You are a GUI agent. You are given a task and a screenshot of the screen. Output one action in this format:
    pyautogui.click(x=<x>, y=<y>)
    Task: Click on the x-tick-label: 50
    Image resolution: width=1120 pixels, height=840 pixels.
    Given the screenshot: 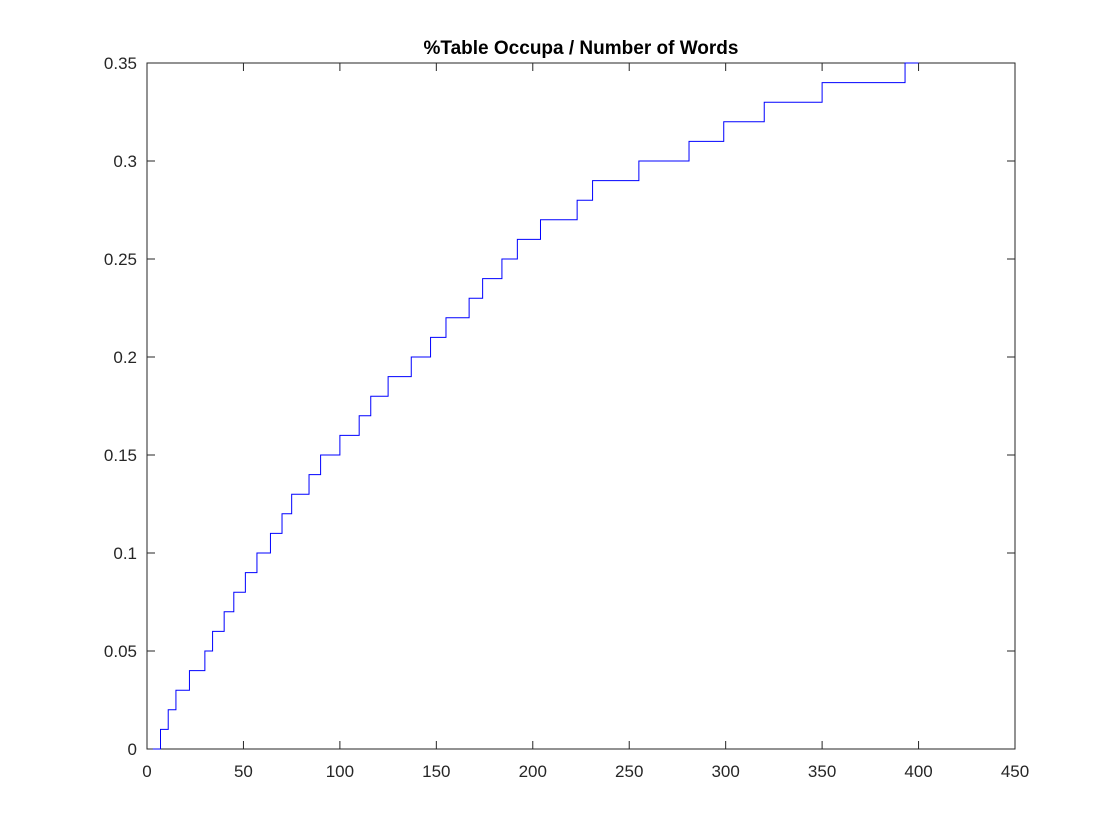 What is the action you would take?
    pyautogui.click(x=243, y=771)
    